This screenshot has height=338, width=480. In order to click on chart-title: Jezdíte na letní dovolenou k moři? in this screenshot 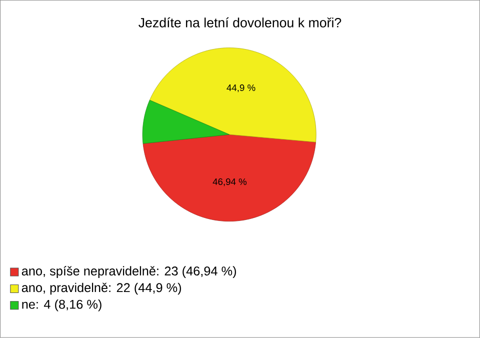, I will do `click(240, 23)`.